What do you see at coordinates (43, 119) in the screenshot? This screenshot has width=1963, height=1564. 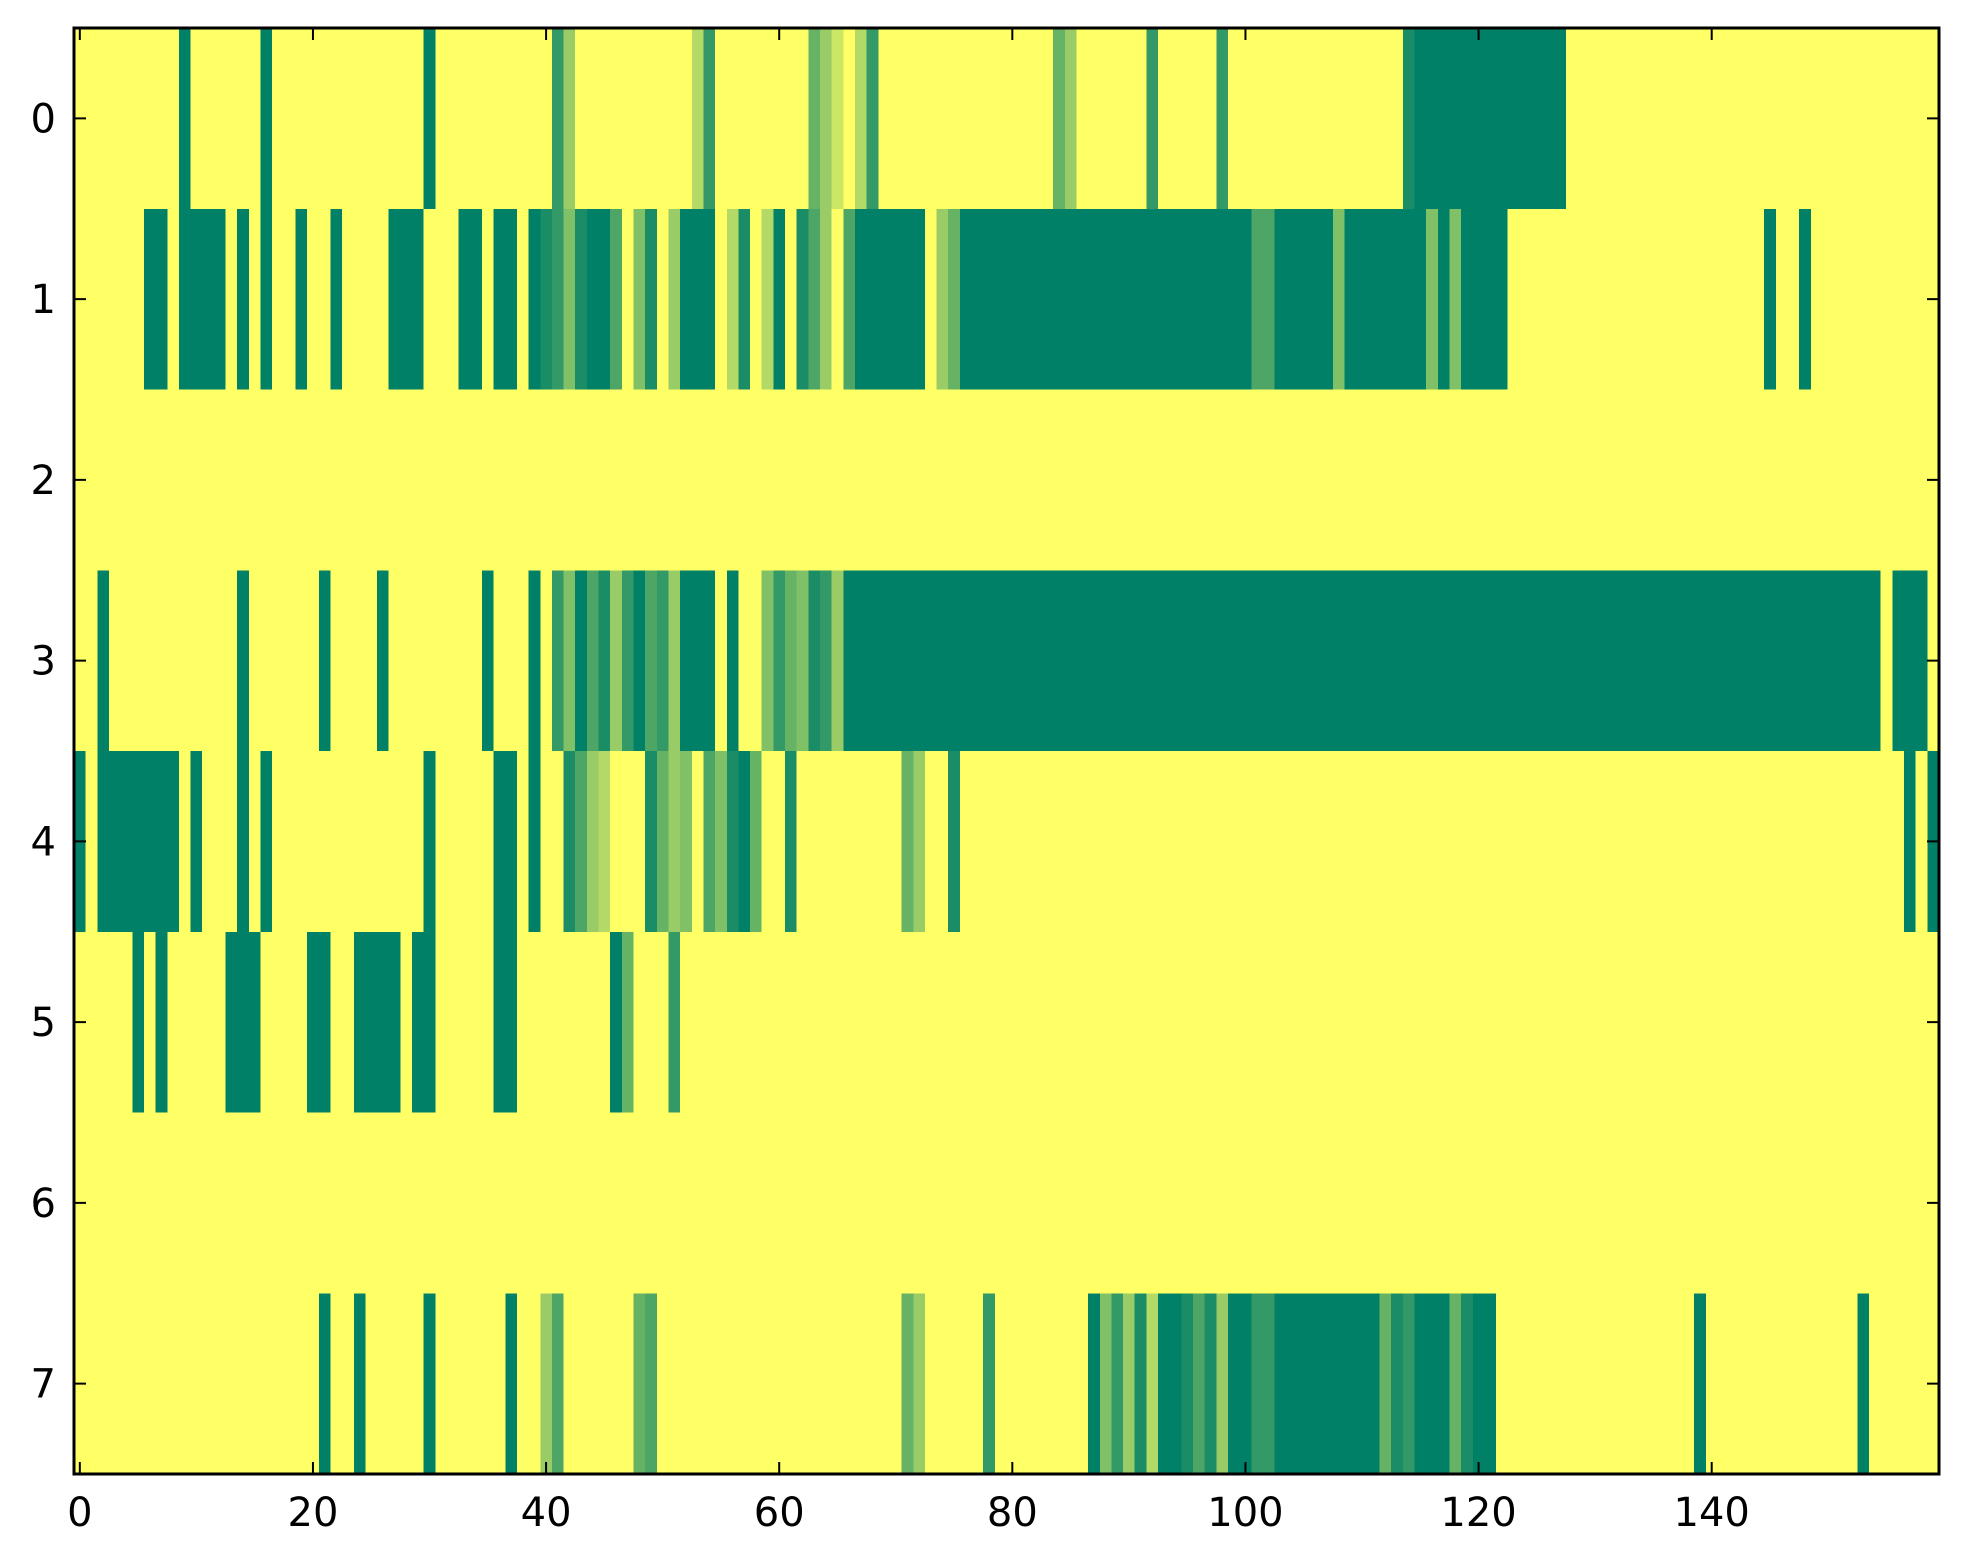 I see `y-tick-label: 0` at bounding box center [43, 119].